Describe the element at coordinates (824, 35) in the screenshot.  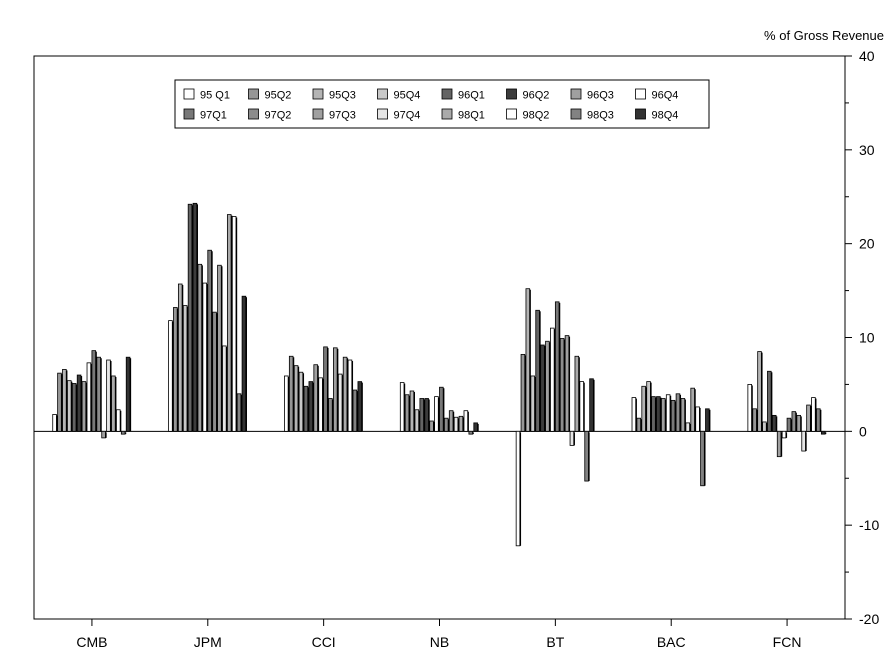
I see `y-axis-unit-label: % of Gross Revenue` at that location.